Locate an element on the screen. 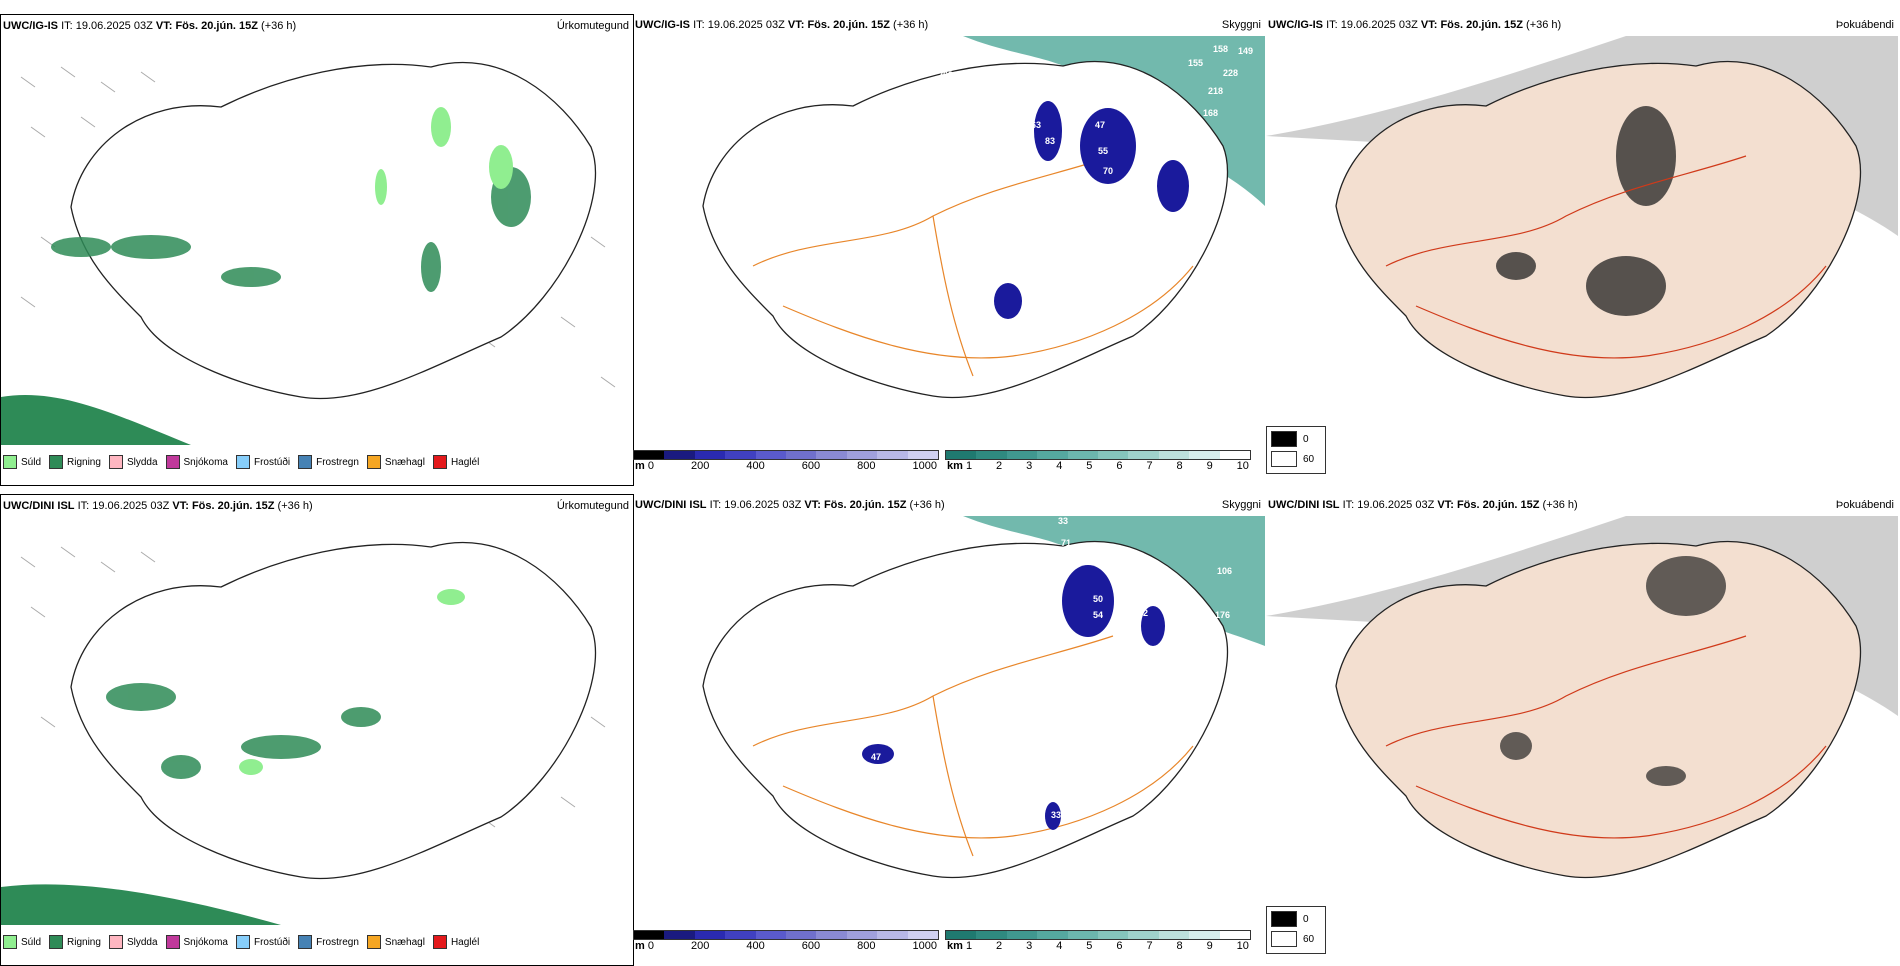 The height and width of the screenshot is (966, 1900). fog-legend-item: 60 is located at coordinates (1296, 939).